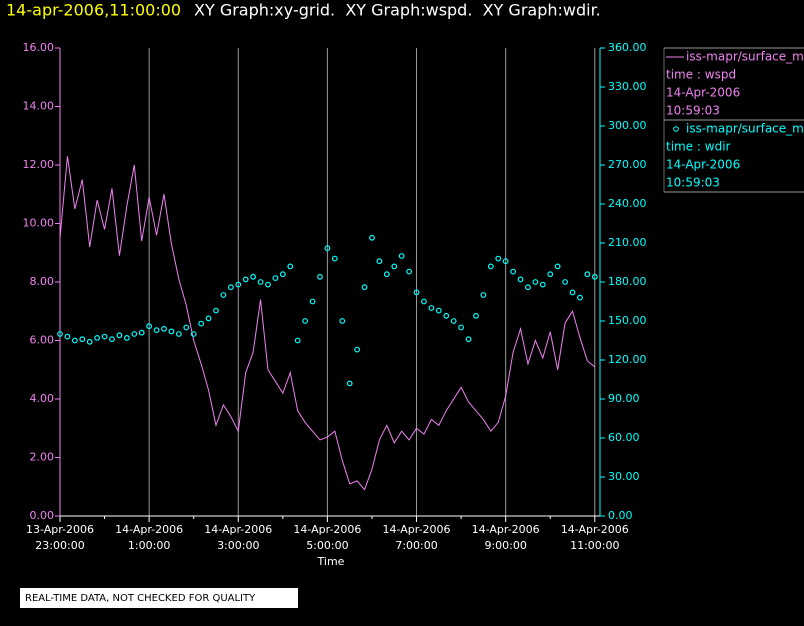 The width and height of the screenshot is (804, 626). Describe the element at coordinates (39, 223) in the screenshot. I see `y-tick-label: 10.00` at that location.